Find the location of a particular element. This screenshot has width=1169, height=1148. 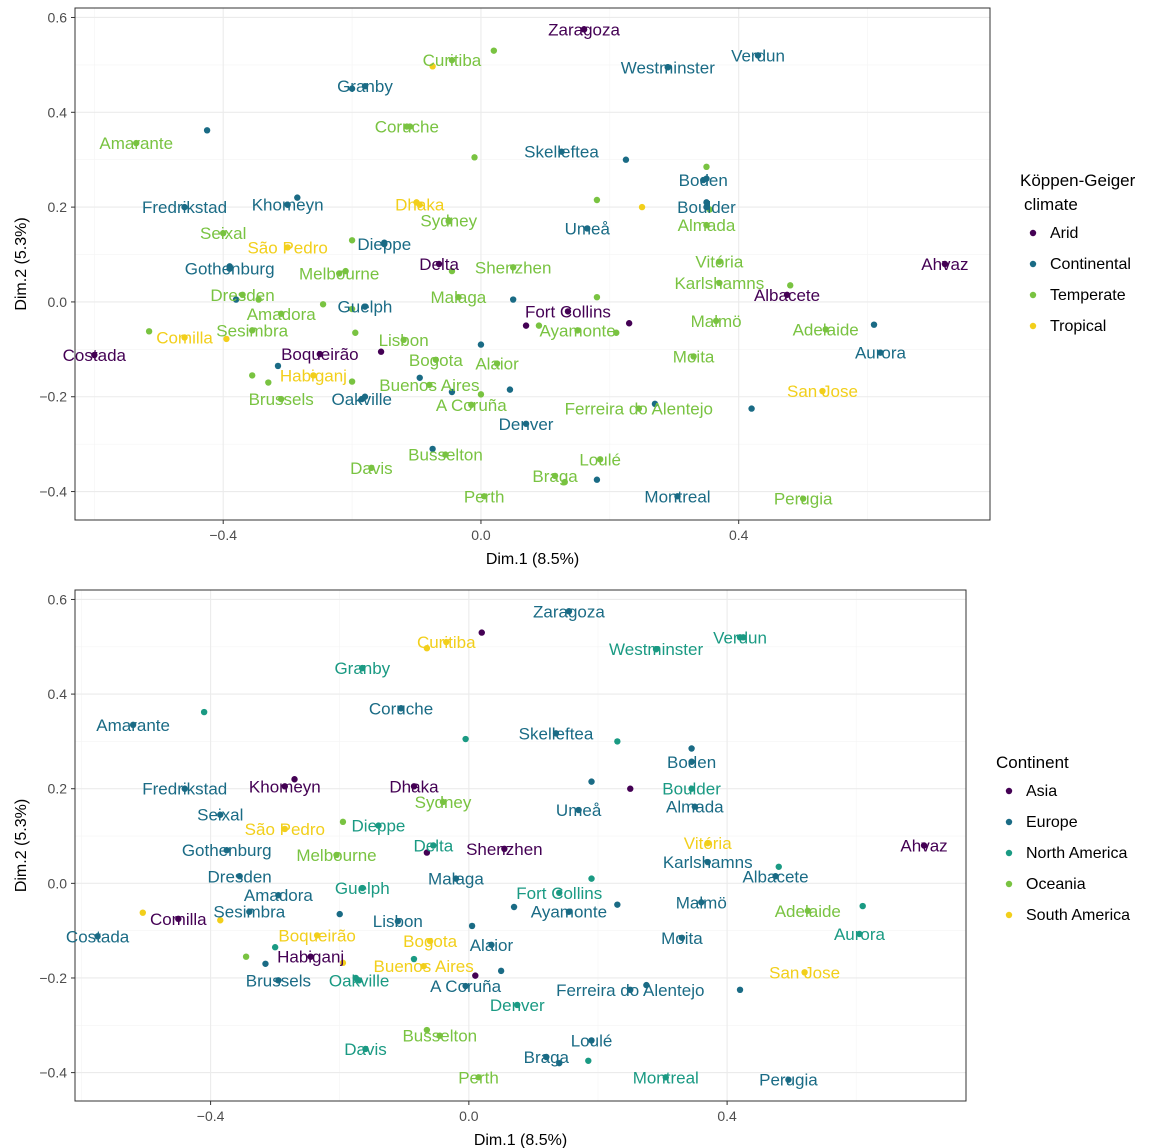

point-label: Curitiba is located at coordinates (452, 60).